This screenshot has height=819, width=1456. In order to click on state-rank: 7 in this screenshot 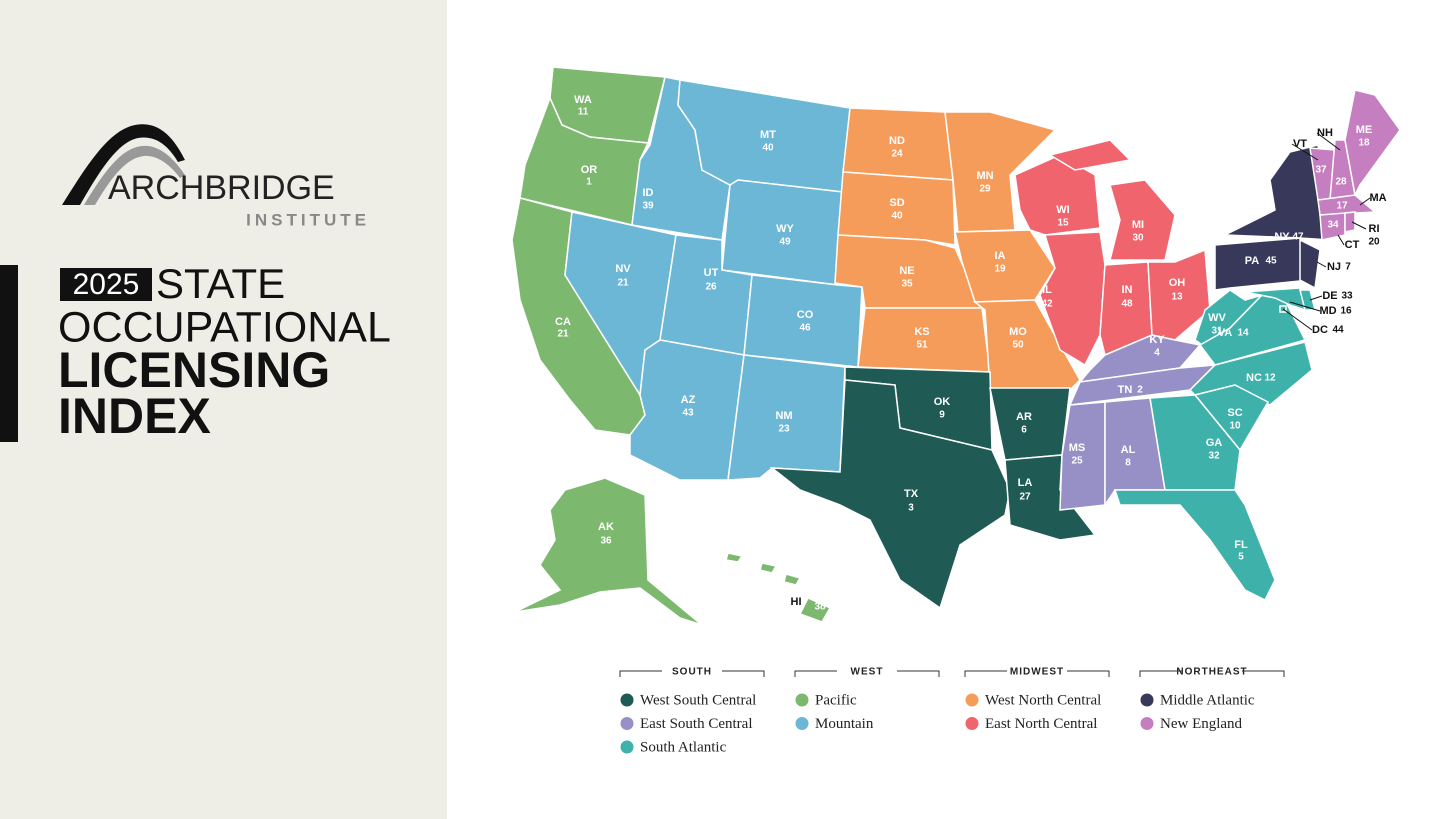, I will do `click(1348, 267)`.